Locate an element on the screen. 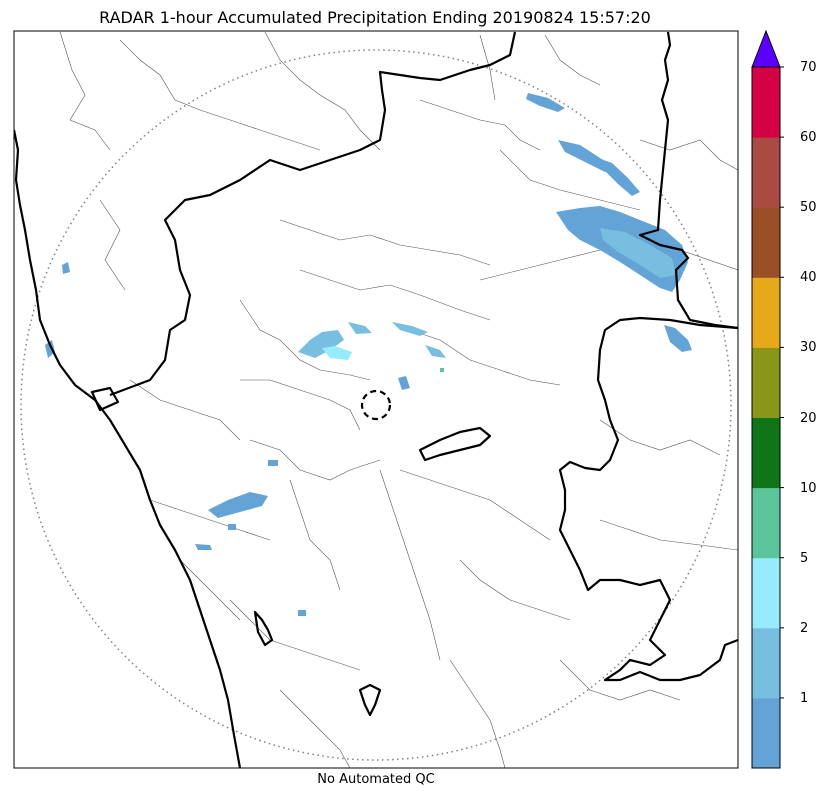 Image resolution: width=825 pixels, height=797 pixels. echo-sw-speck is located at coordinates (203, 547).